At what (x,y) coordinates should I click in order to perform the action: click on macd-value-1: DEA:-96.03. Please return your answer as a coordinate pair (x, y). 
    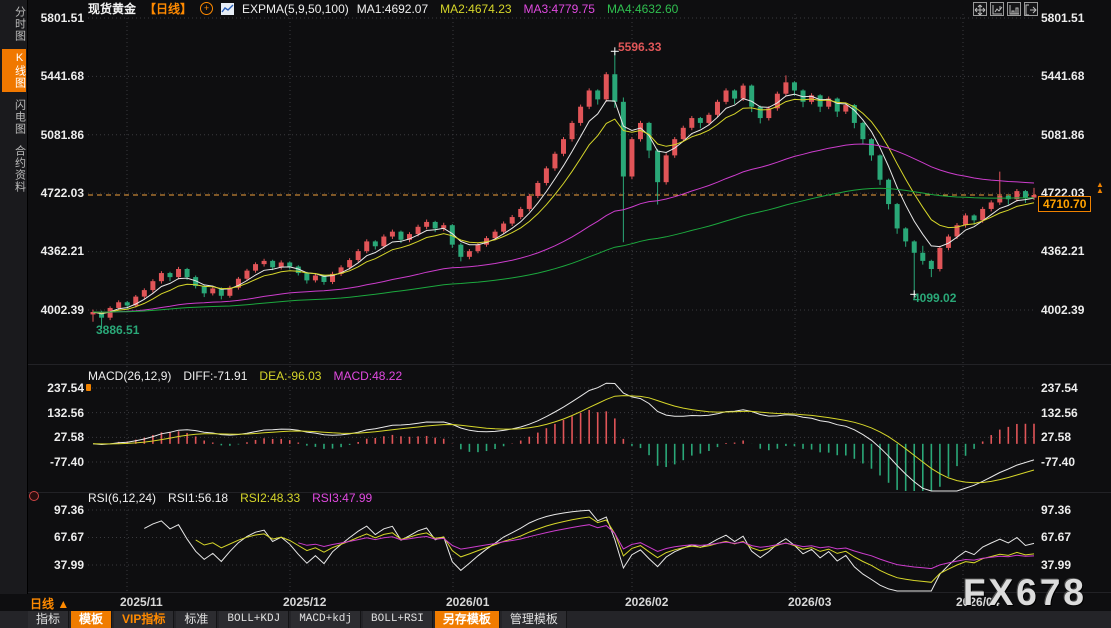
    Looking at the image, I should click on (290, 376).